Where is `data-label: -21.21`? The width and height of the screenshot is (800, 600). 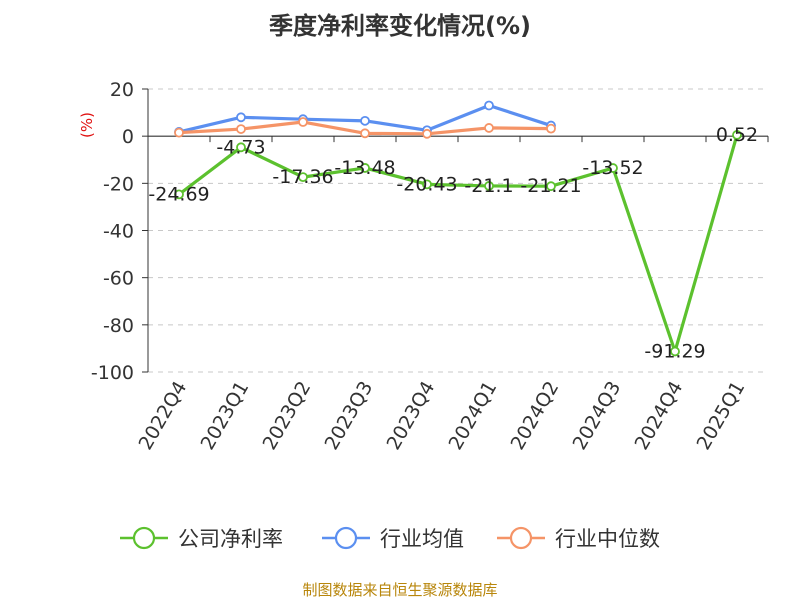
data-label: -21.21 is located at coordinates (550, 186).